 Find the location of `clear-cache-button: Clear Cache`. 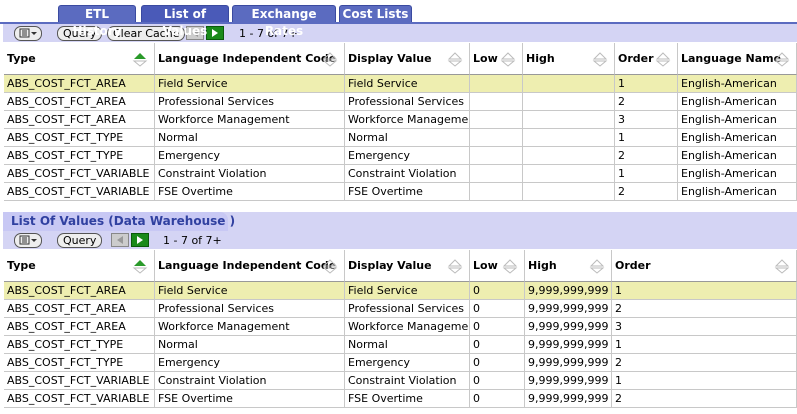

clear-cache-button: Clear Cache is located at coordinates (146, 33).